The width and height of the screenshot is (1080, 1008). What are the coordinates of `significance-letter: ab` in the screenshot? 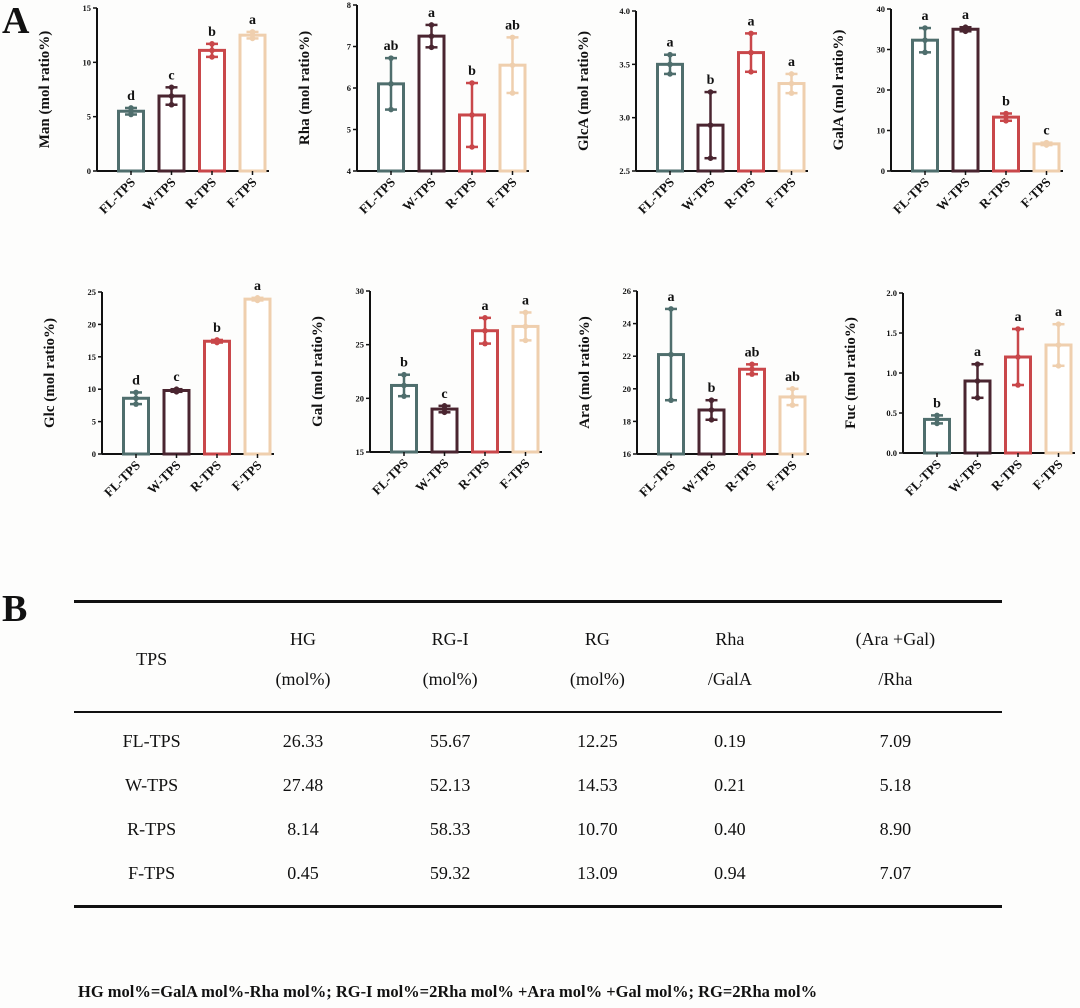 It's located at (792, 377).